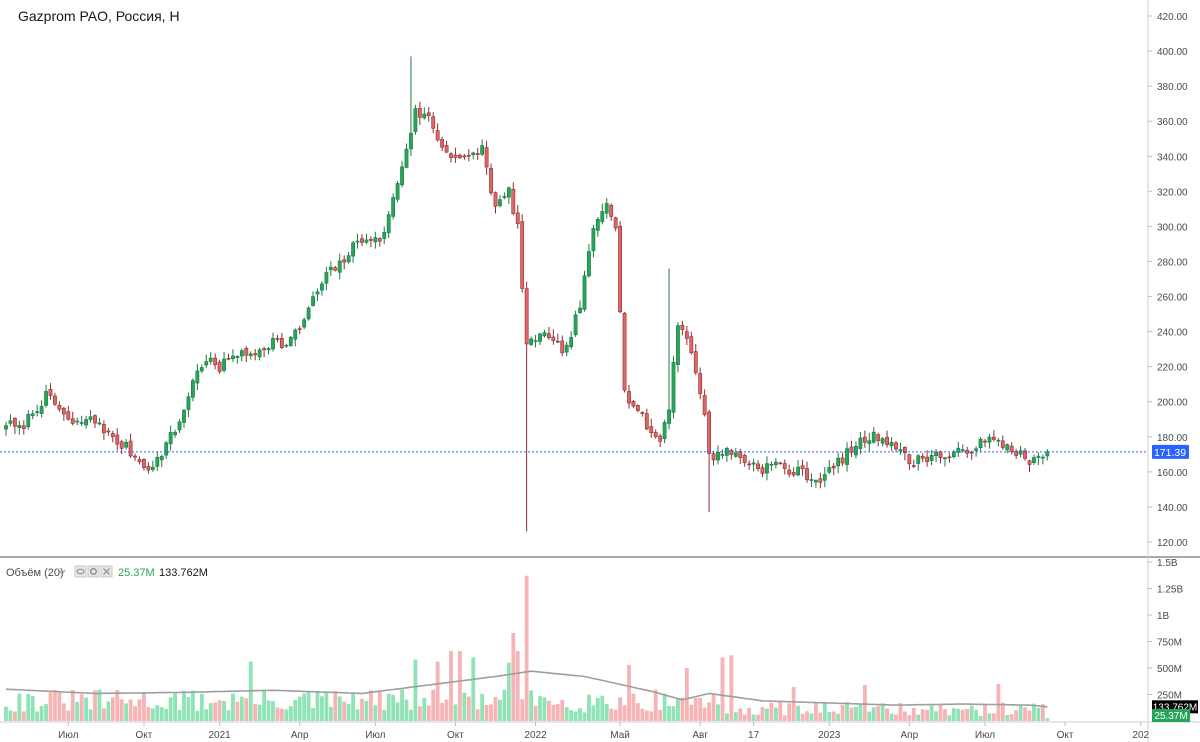  I want to click on volume-last-tag-label: 25.37M, so click(1170, 716).